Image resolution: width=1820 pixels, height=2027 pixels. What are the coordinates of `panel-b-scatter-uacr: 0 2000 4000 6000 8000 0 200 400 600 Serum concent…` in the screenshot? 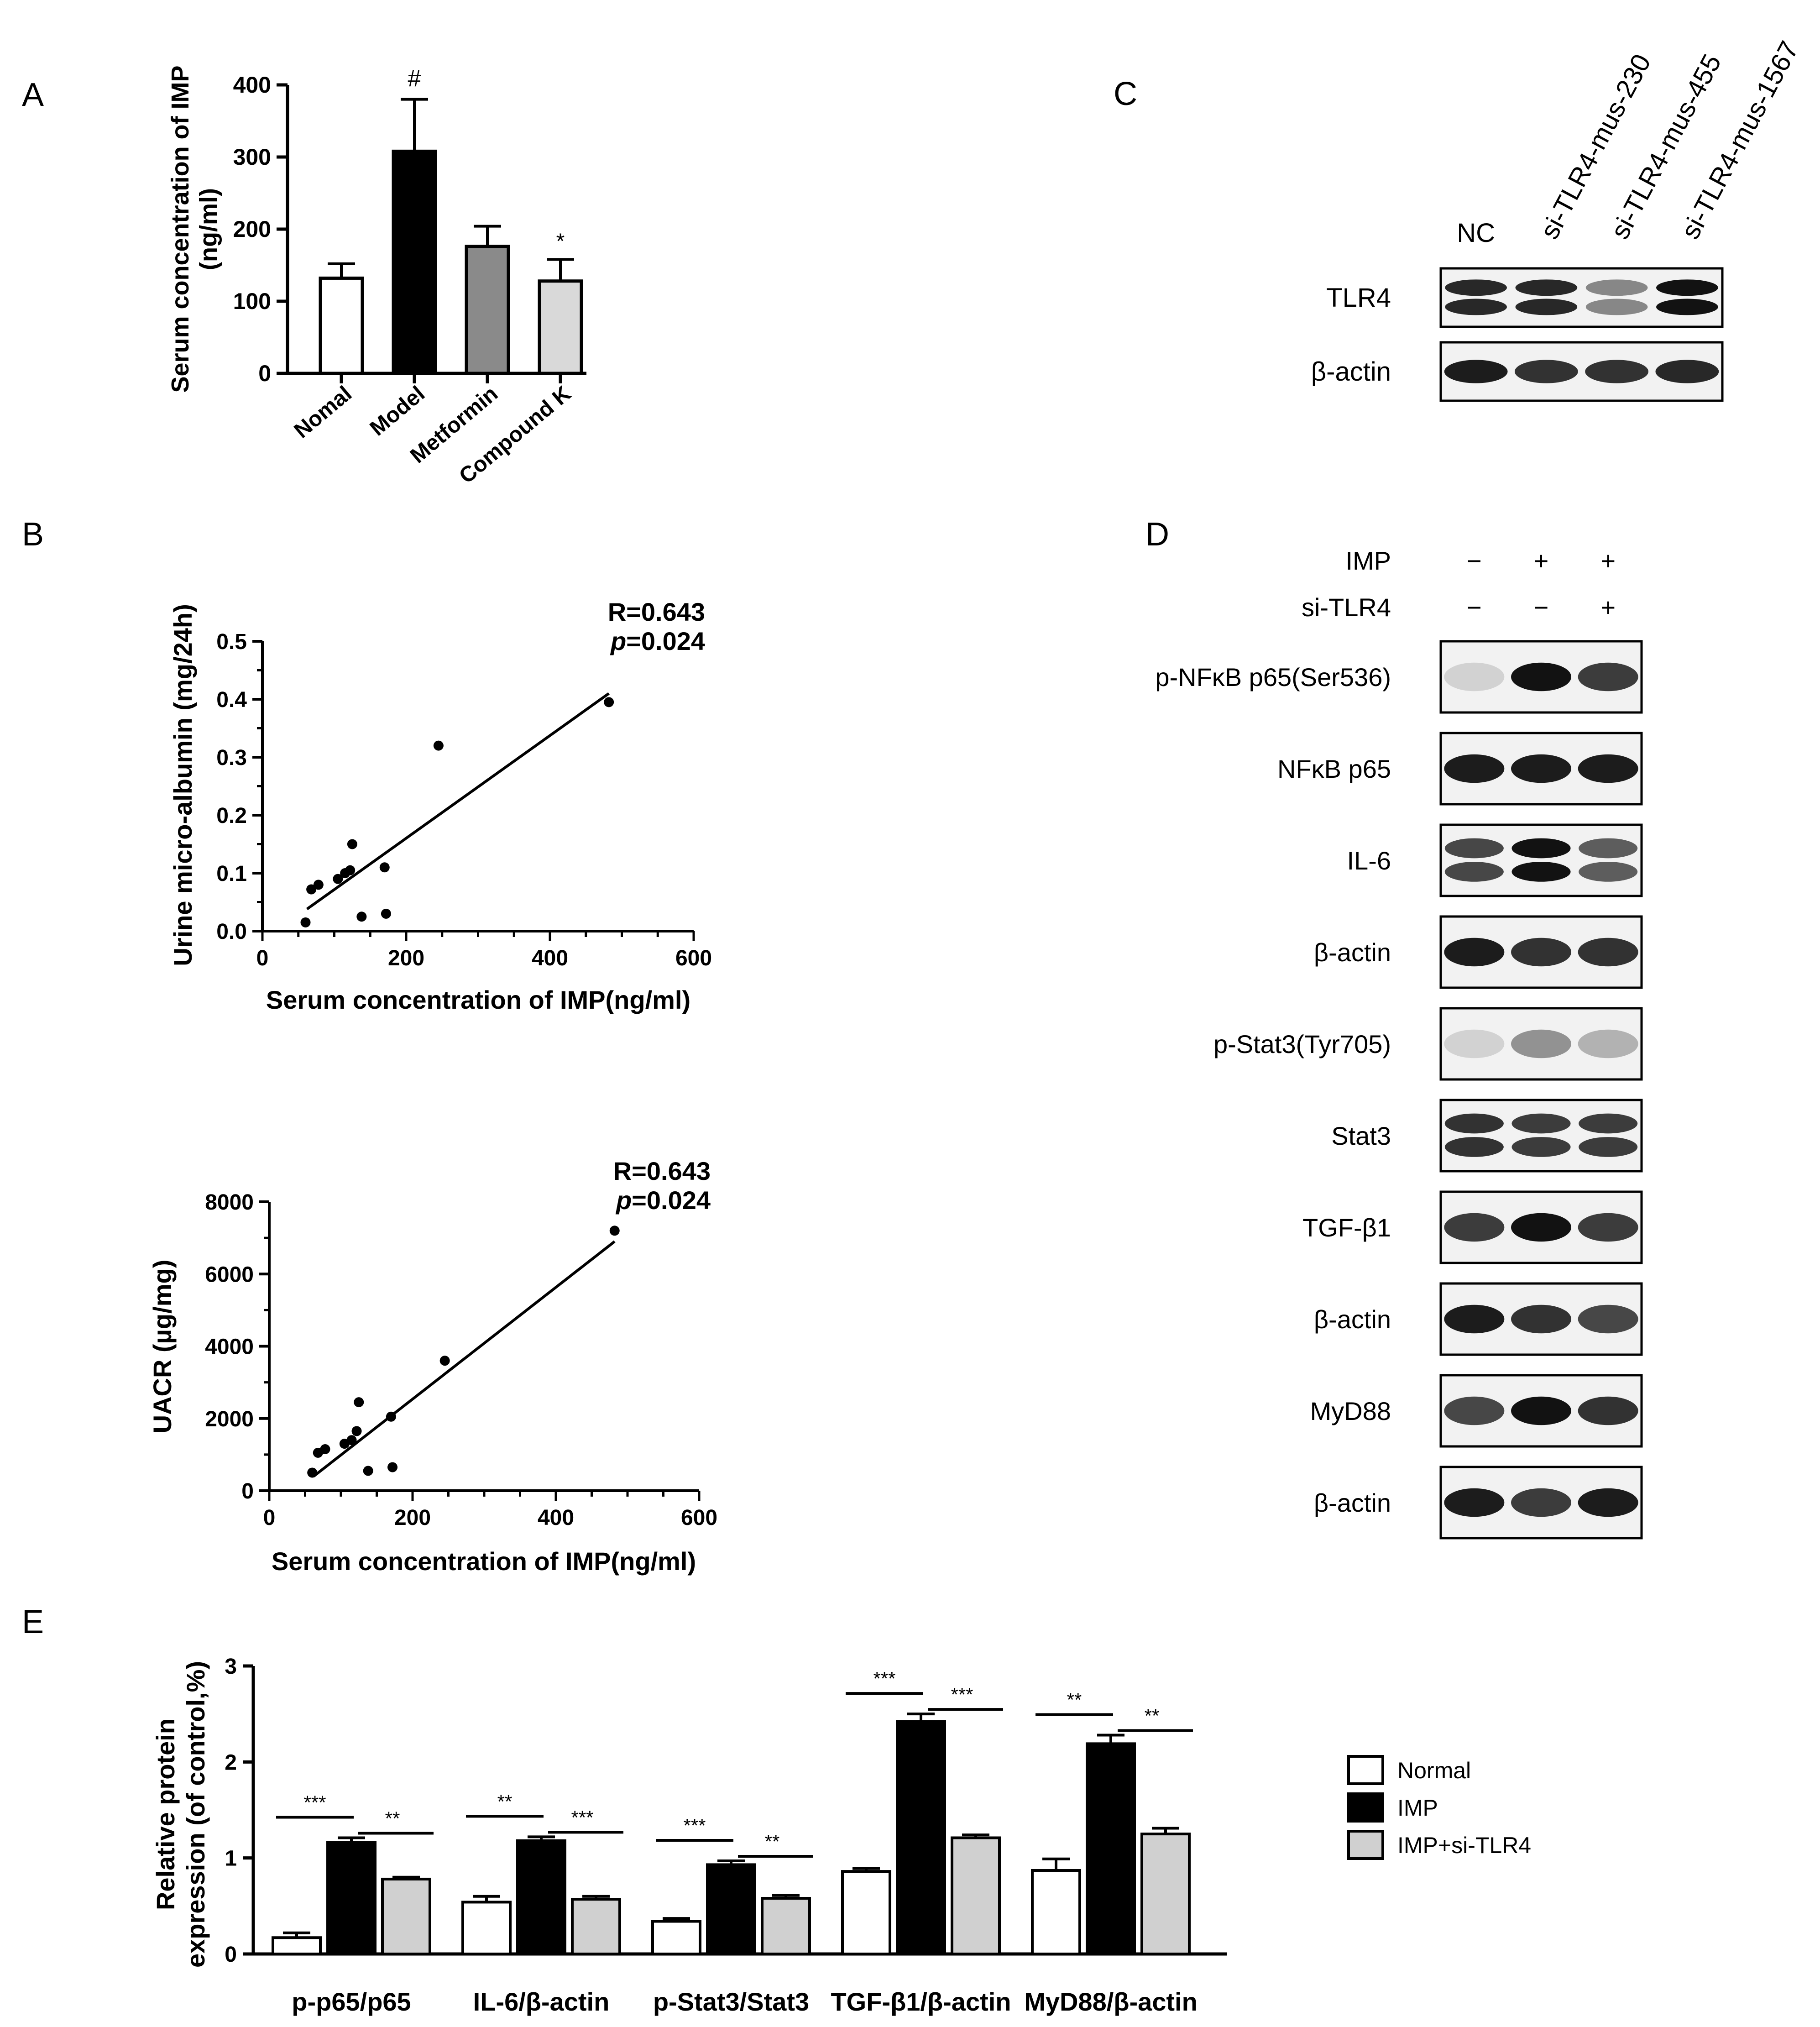 It's located at (433, 1366).